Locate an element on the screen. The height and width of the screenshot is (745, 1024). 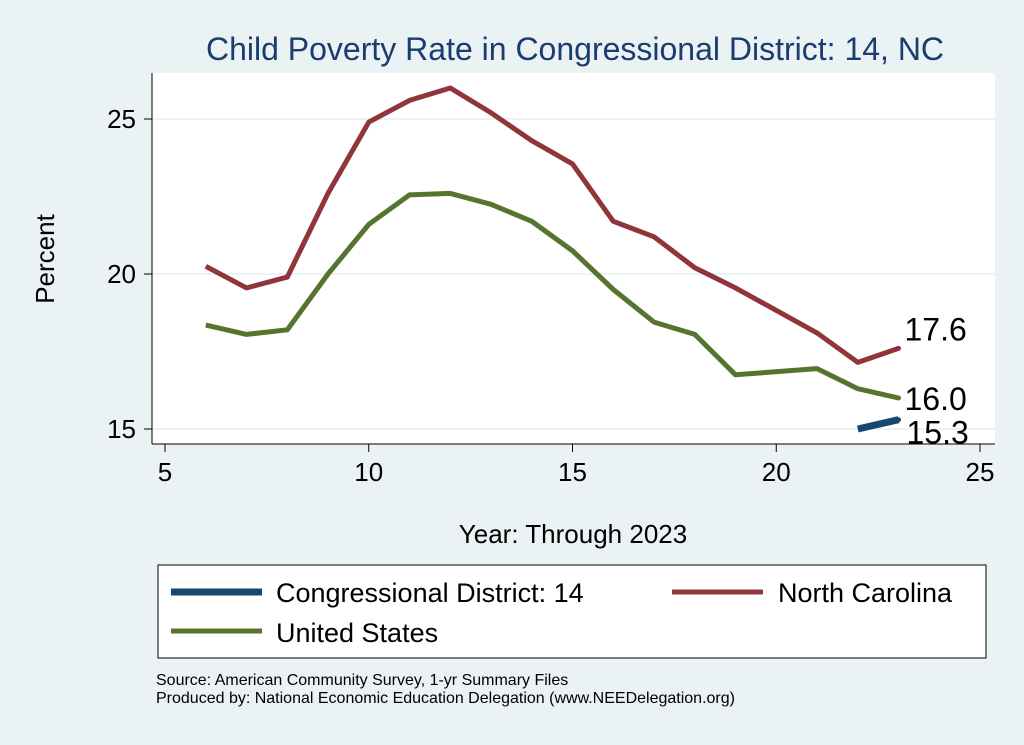
x-tick-label-15: 15 is located at coordinates (572, 472).